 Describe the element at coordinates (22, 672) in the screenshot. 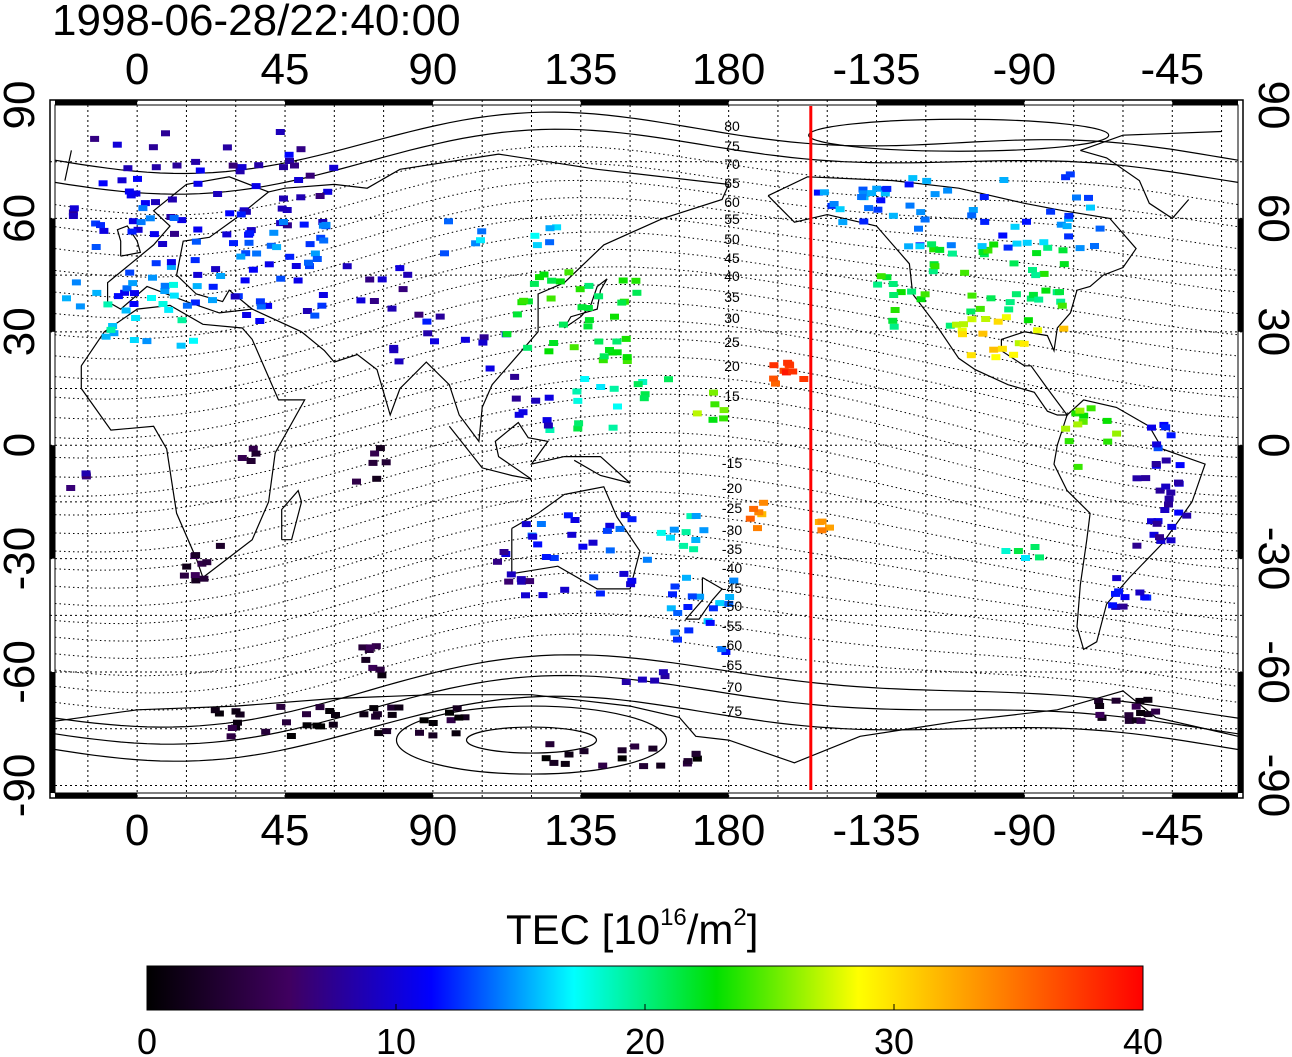

I see `lat-tick-left: -60` at that location.